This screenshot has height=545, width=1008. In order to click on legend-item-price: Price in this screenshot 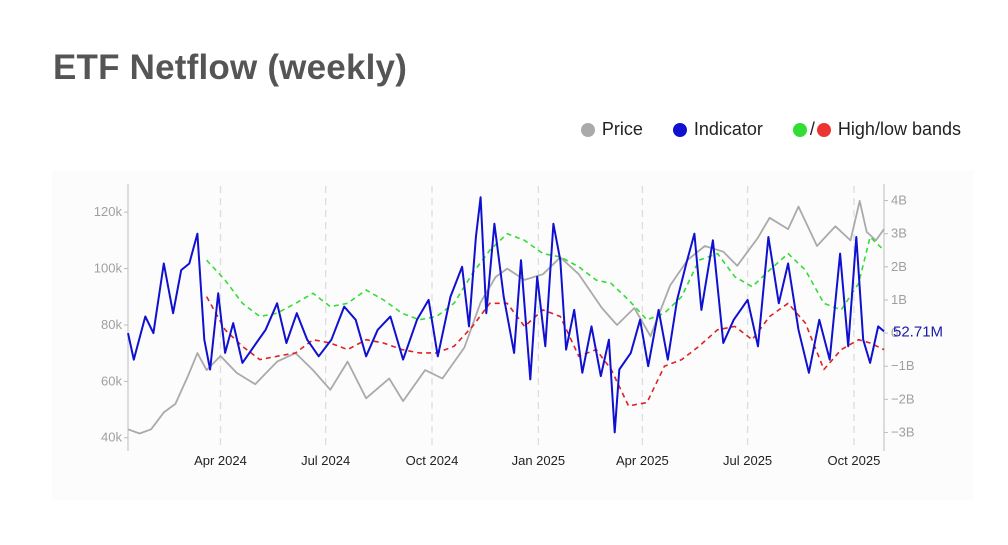, I will do `click(611, 129)`.